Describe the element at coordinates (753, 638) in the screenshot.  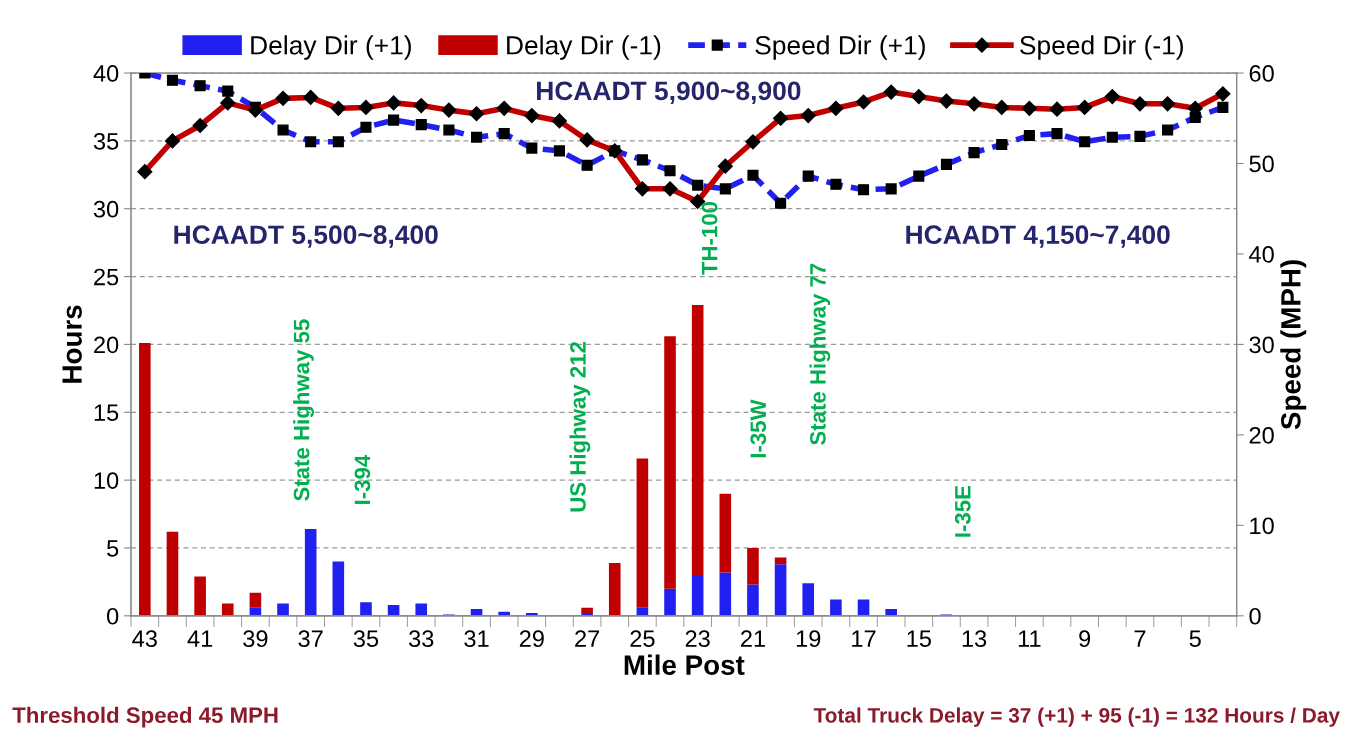
I see `x-tick-label: 21` at that location.